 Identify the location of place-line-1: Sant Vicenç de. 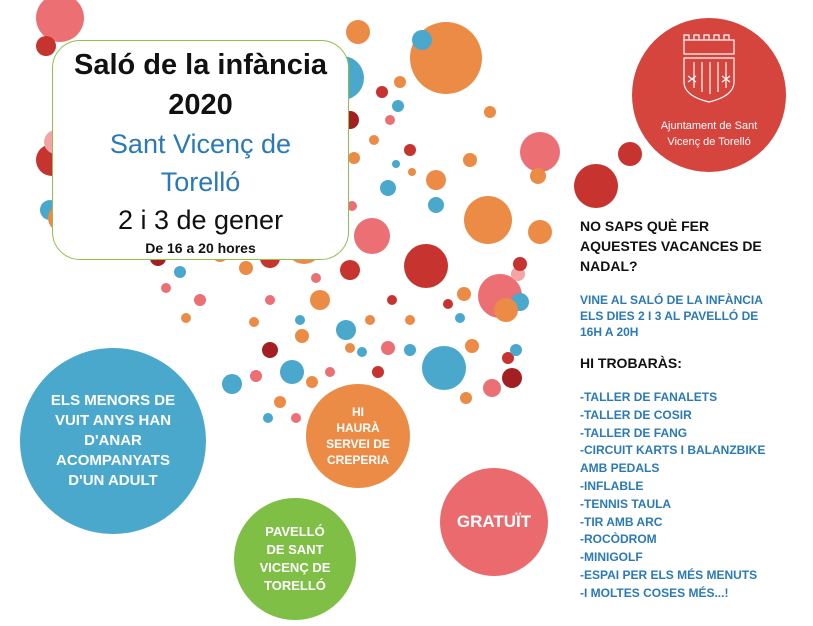
(200, 144).